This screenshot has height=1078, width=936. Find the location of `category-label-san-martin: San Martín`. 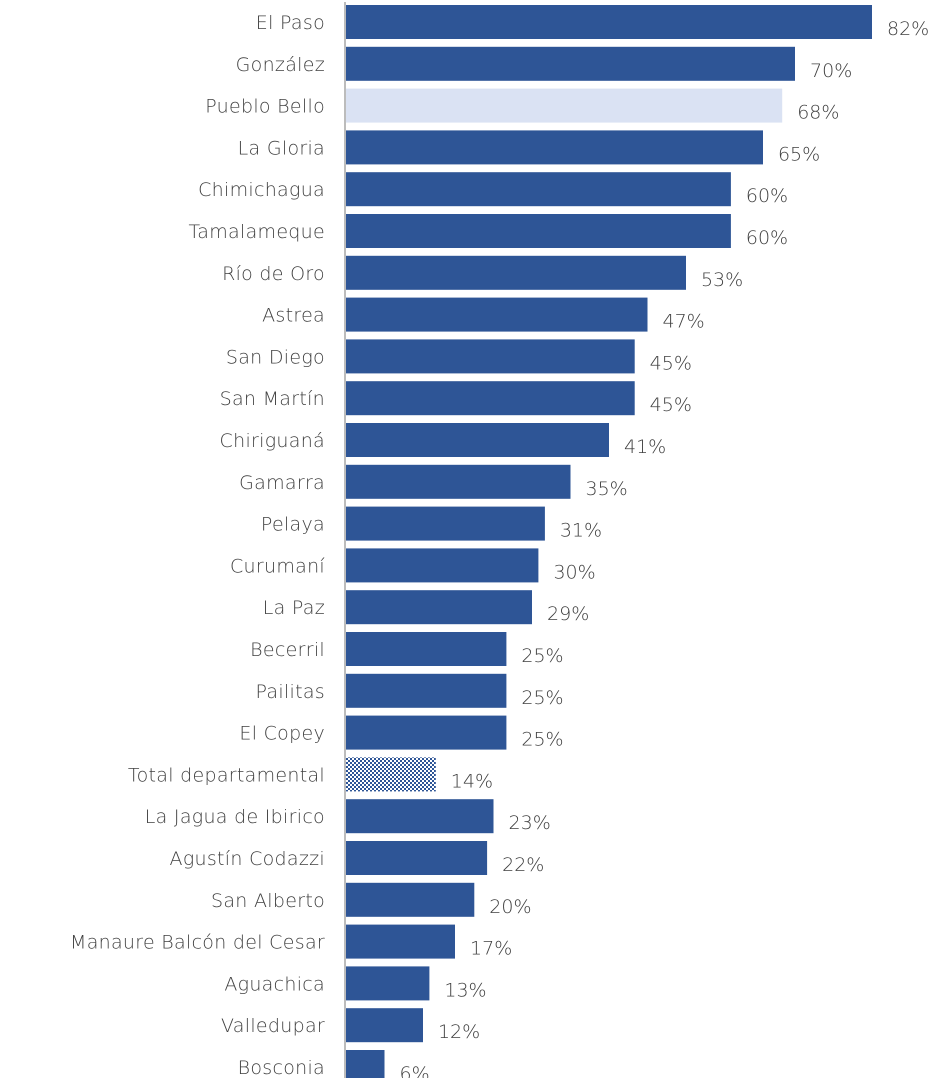

category-label-san-martin: San Martín is located at coordinates (272, 399).